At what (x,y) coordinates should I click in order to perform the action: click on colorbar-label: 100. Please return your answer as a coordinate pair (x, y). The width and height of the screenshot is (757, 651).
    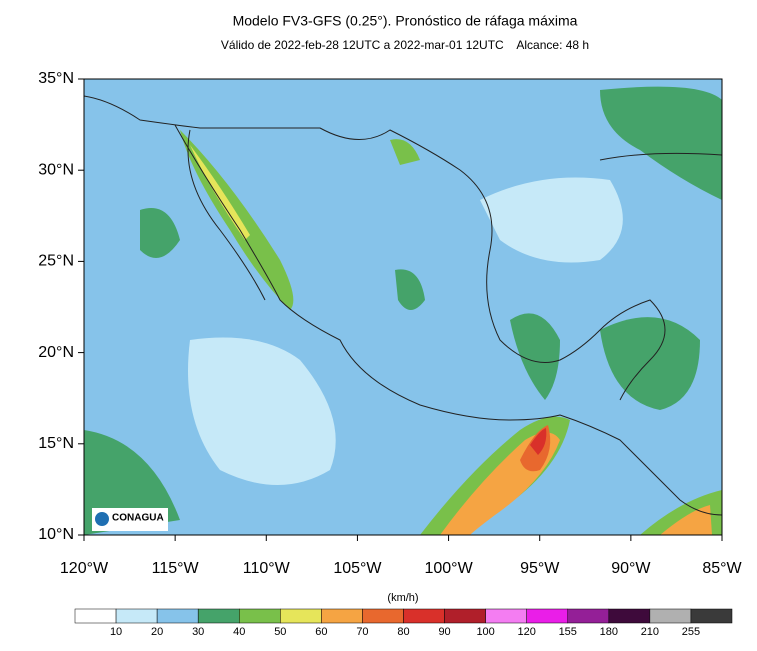
    Looking at the image, I should click on (485, 632).